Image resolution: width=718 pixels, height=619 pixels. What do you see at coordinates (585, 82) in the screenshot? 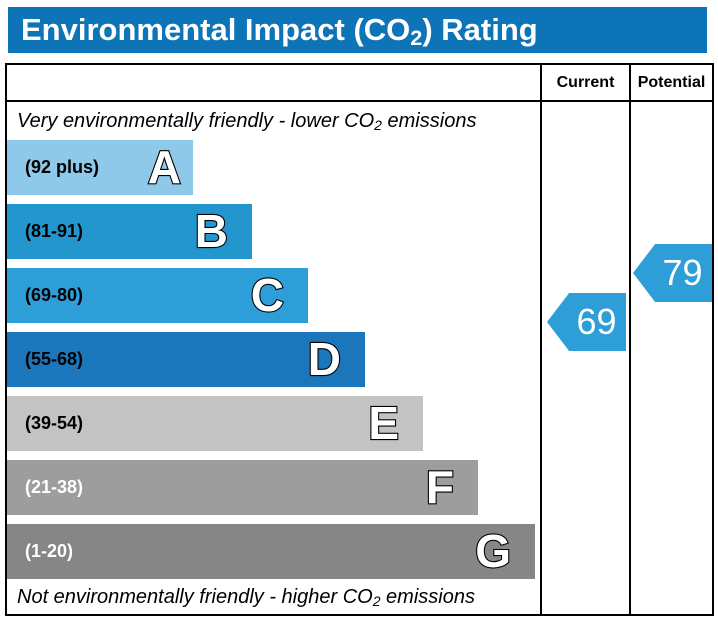
I see `current-column-header: Current` at bounding box center [585, 82].